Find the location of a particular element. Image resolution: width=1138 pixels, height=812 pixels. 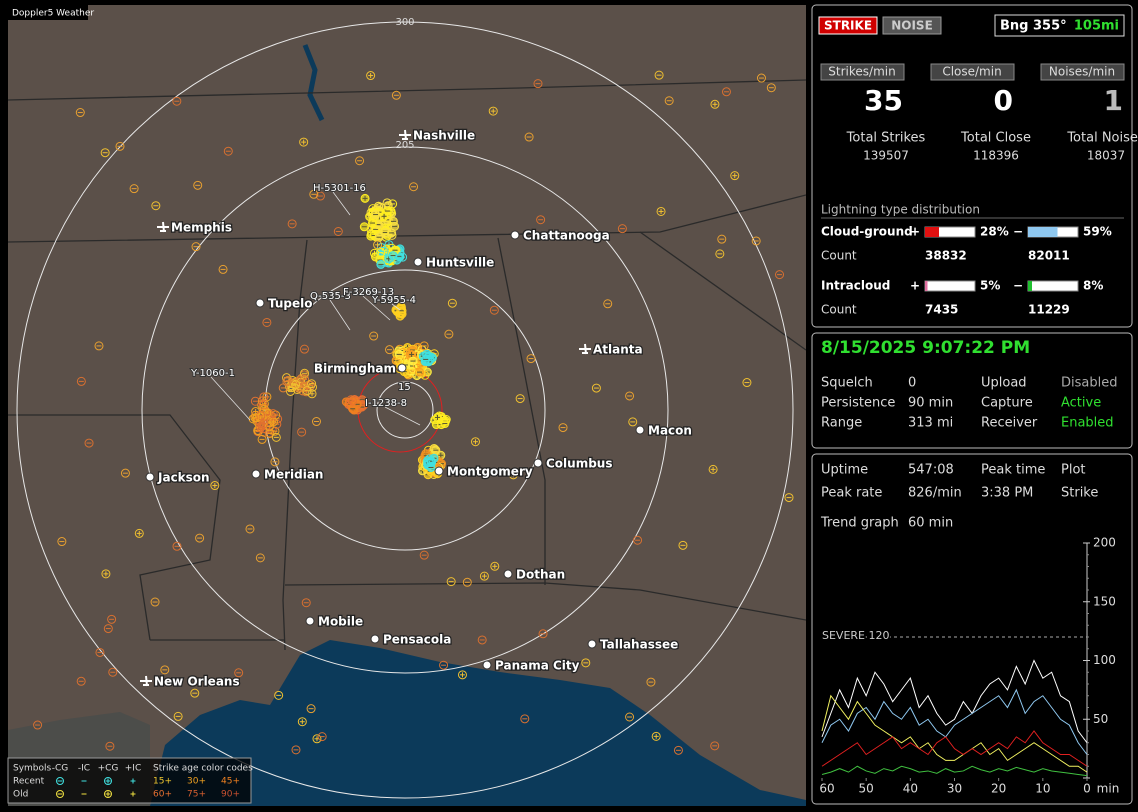

bearing: Bng 355° is located at coordinates (1033, 26).